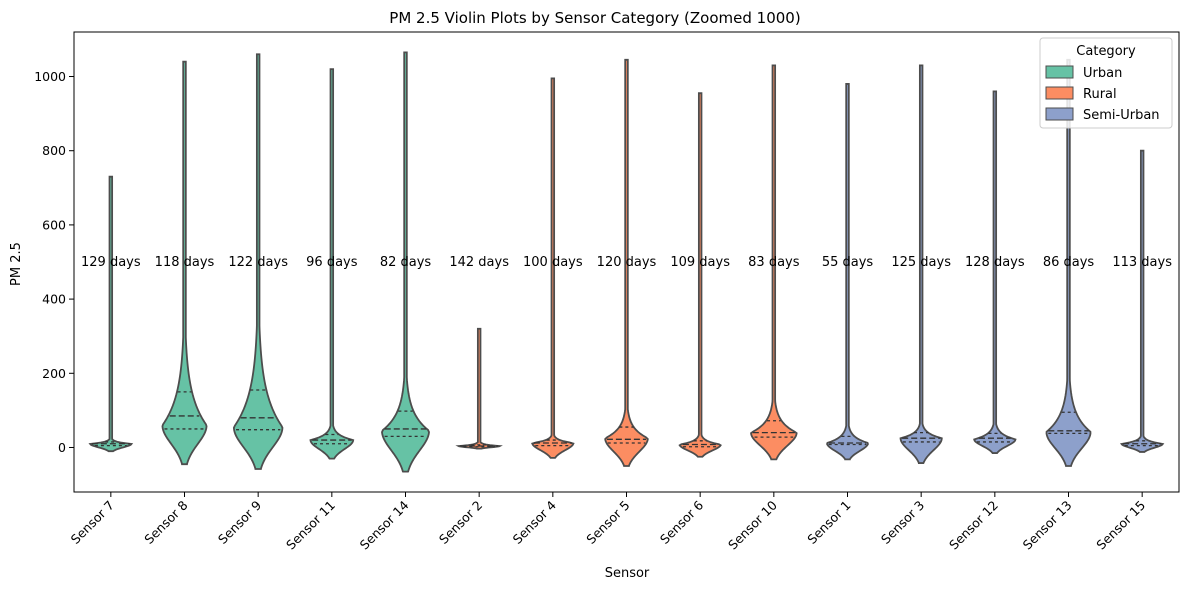 The width and height of the screenshot is (1189, 590). I want to click on annotation-sensor-14: 82 days, so click(406, 262).